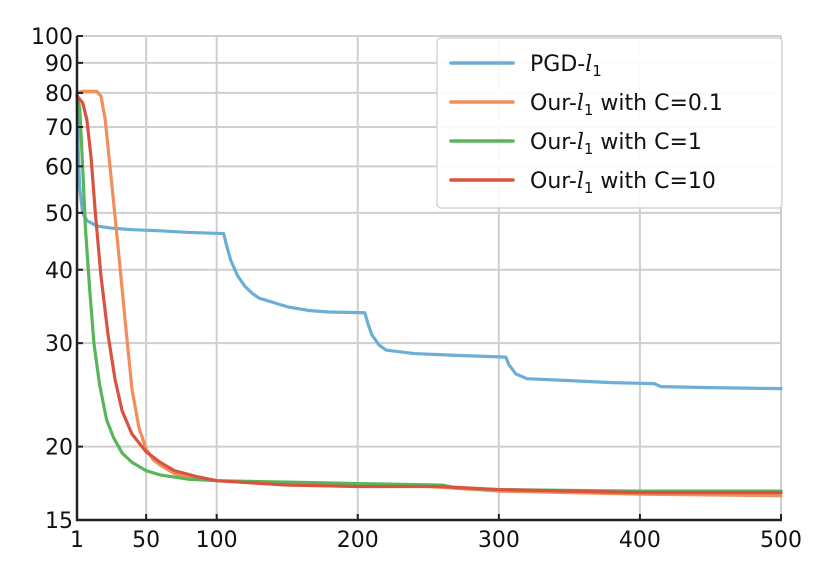  I want to click on x-tick-labels: 1 50 100 200 300 400 500, so click(436, 540).